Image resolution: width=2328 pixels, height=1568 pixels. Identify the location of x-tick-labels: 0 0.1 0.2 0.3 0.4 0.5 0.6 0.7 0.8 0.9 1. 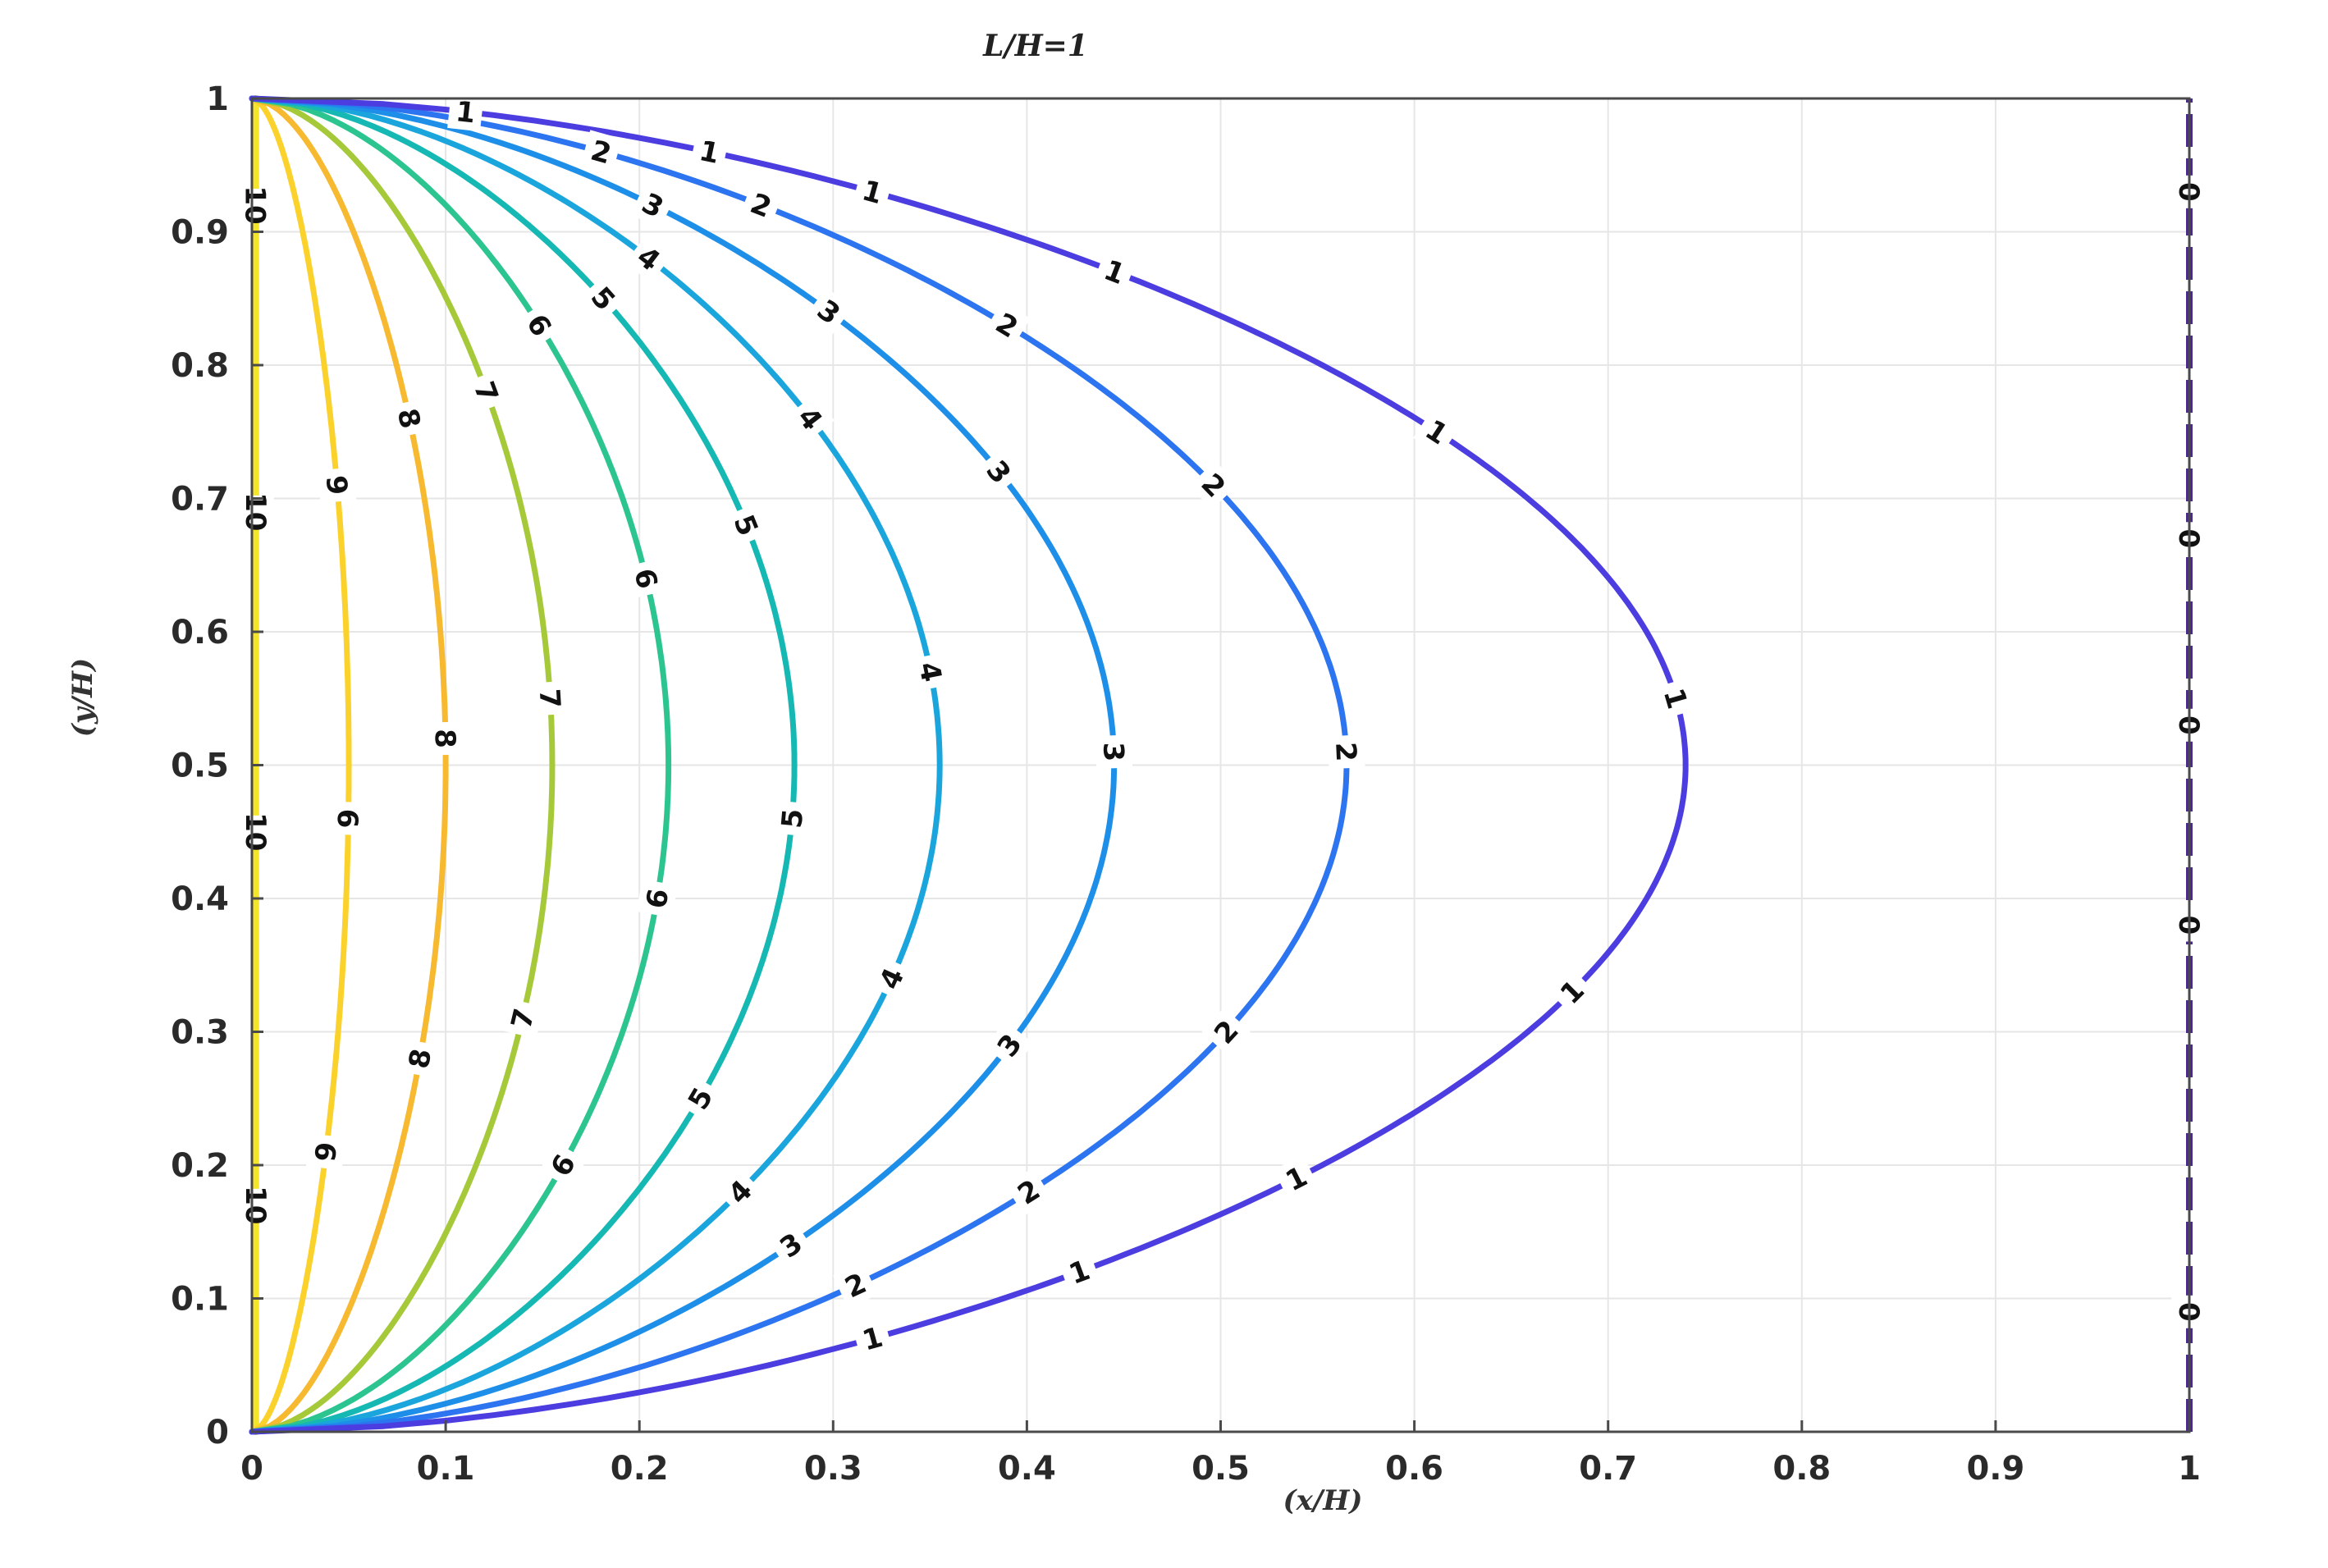
(1220, 1469).